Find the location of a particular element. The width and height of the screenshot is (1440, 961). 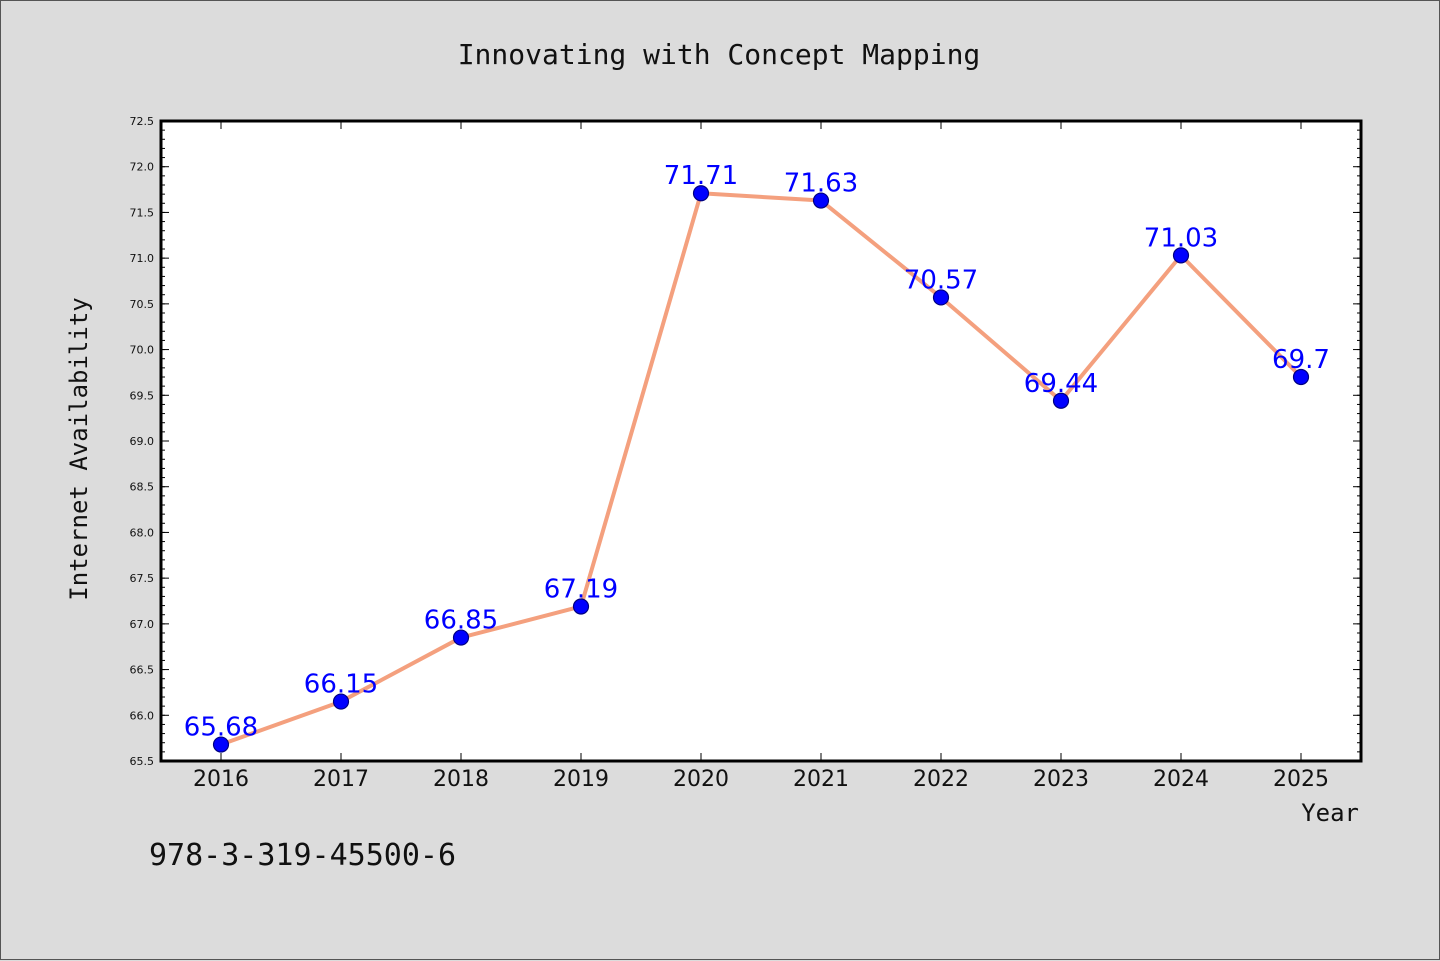

y-tick-label: 66.5 is located at coordinates (142, 670).